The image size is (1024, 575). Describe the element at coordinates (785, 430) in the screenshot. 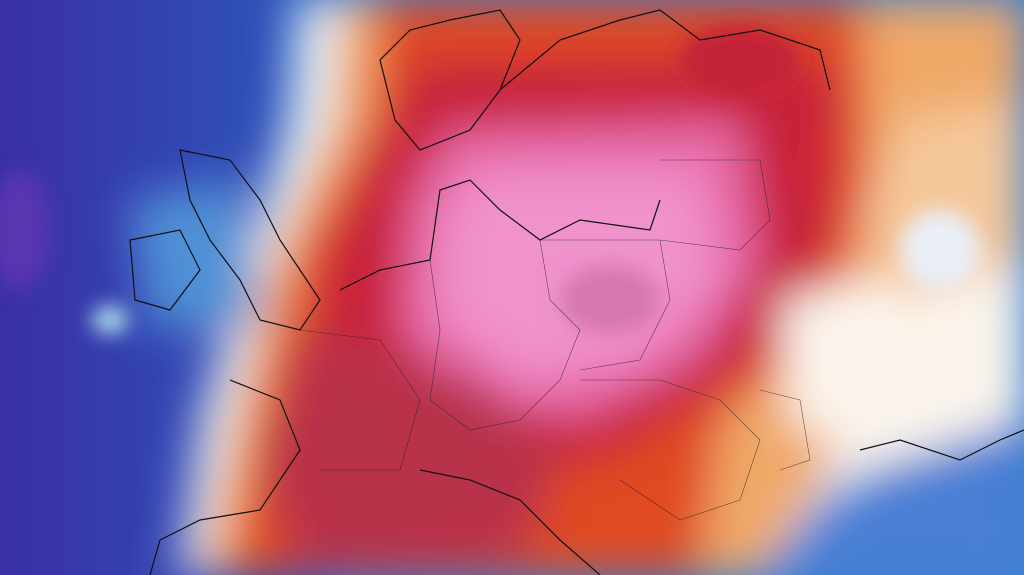

I see `moldova-border` at that location.